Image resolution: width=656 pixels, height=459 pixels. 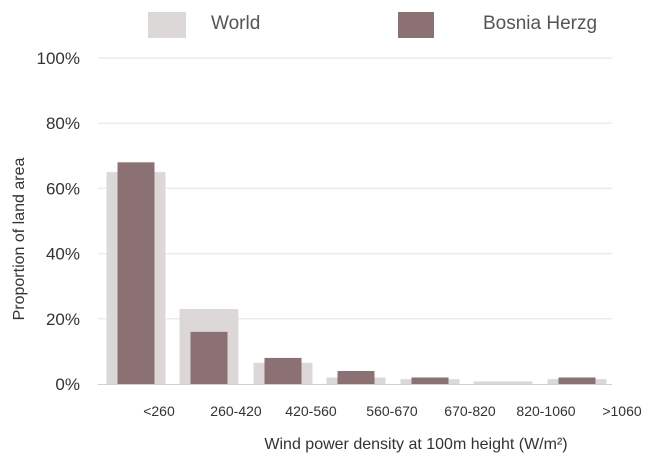 I want to click on legend-swatch-bosnia-herzg, so click(x=416, y=25).